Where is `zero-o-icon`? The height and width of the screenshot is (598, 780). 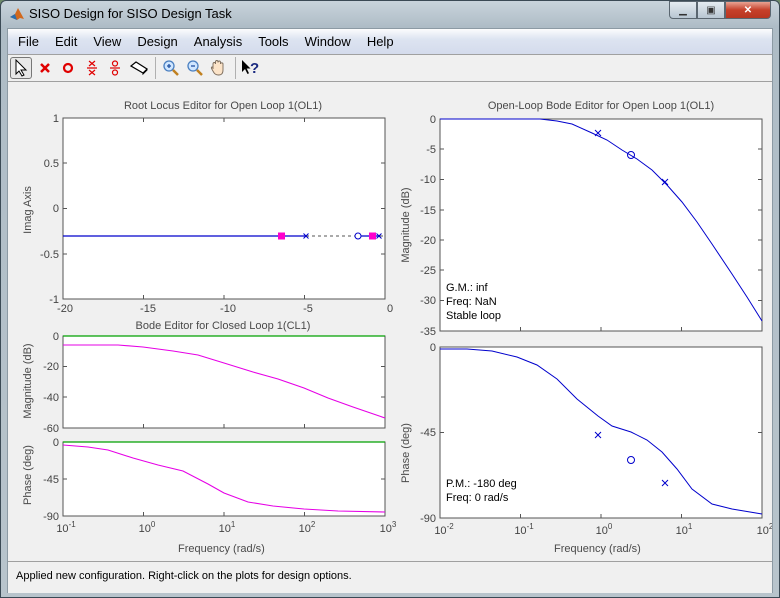
zero-o-icon is located at coordinates (68, 68).